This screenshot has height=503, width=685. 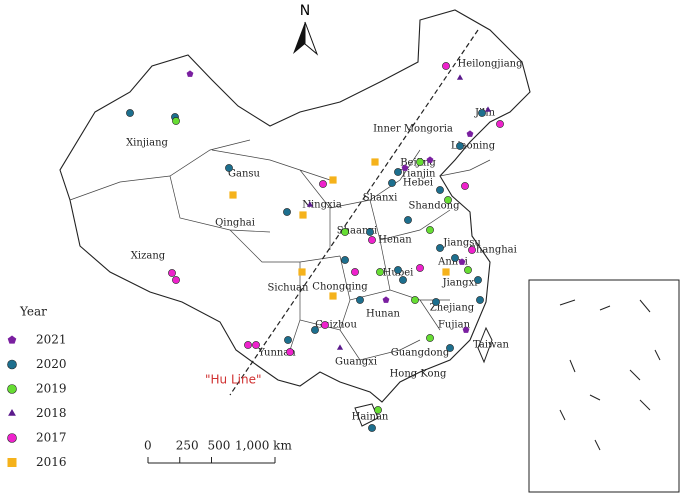 I want to click on region-label: Guizhou, so click(x=336, y=325).